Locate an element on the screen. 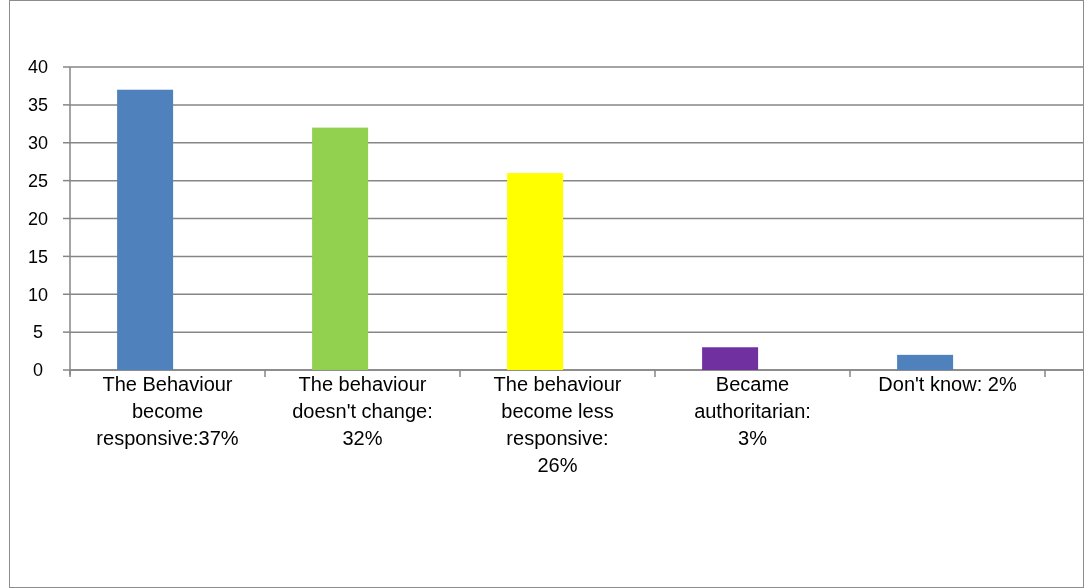 This screenshot has height=588, width=1085. x-tick-label: The behaviour become less responsive: 26% is located at coordinates (557, 424).